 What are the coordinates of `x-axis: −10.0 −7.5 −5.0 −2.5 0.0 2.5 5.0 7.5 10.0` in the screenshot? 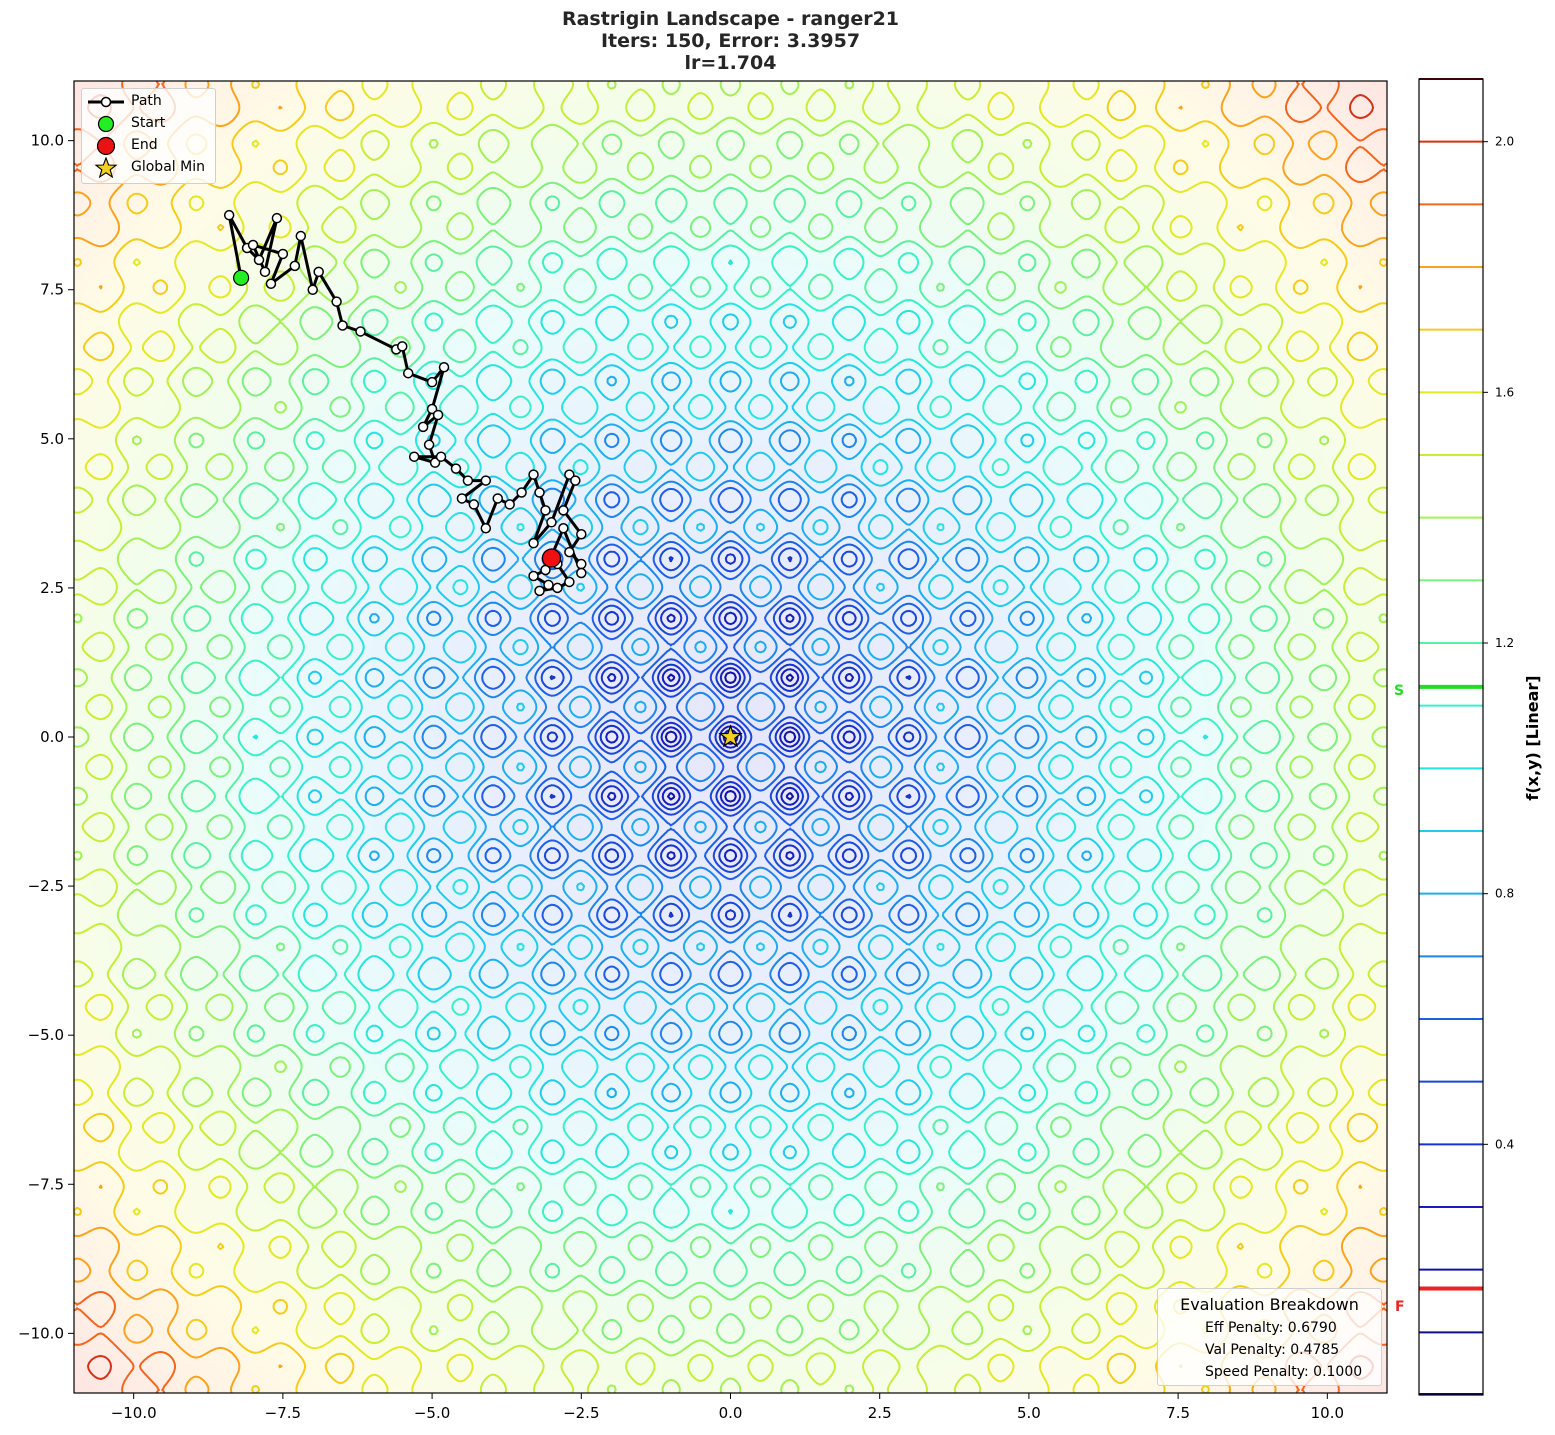 It's located at (727, 1407).